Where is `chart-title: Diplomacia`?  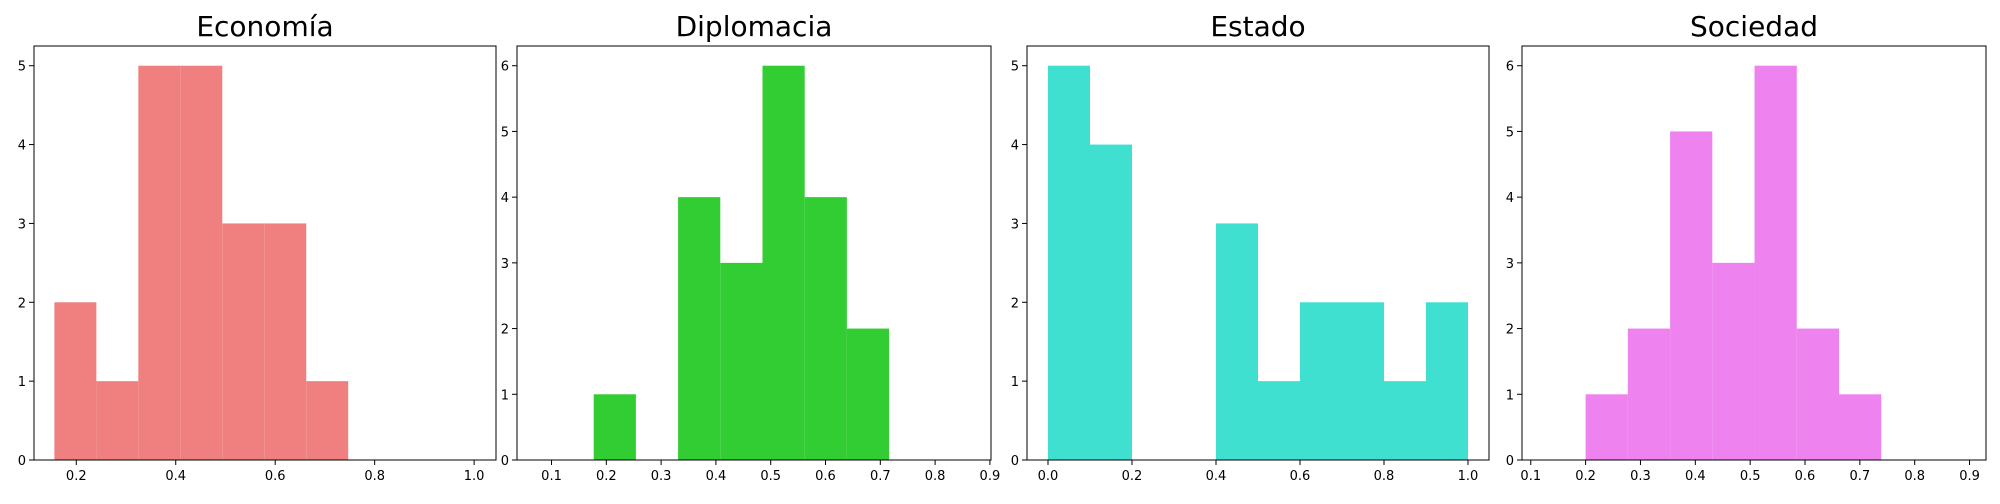
chart-title: Diplomacia is located at coordinates (754, 26).